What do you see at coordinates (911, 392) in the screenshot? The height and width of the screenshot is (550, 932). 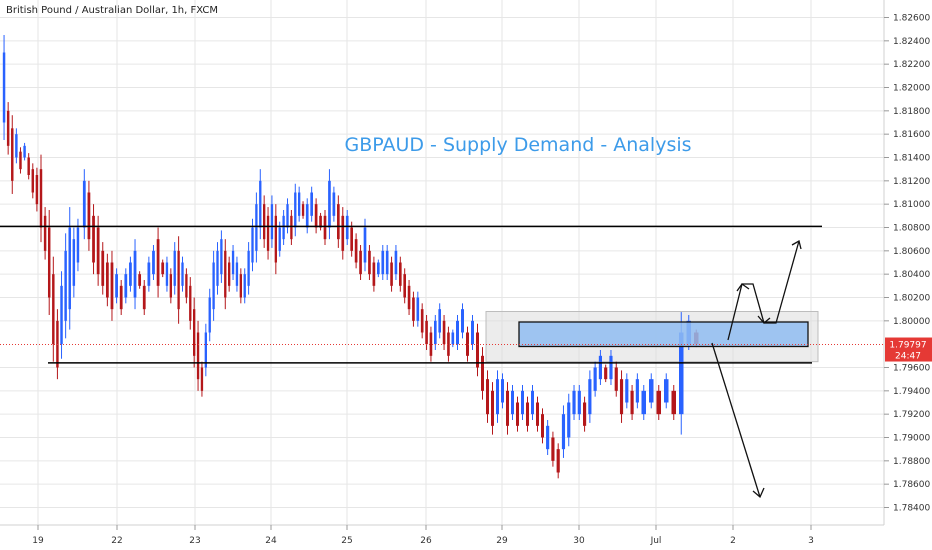 I see `price-tick-label: 1.79400` at bounding box center [911, 392].